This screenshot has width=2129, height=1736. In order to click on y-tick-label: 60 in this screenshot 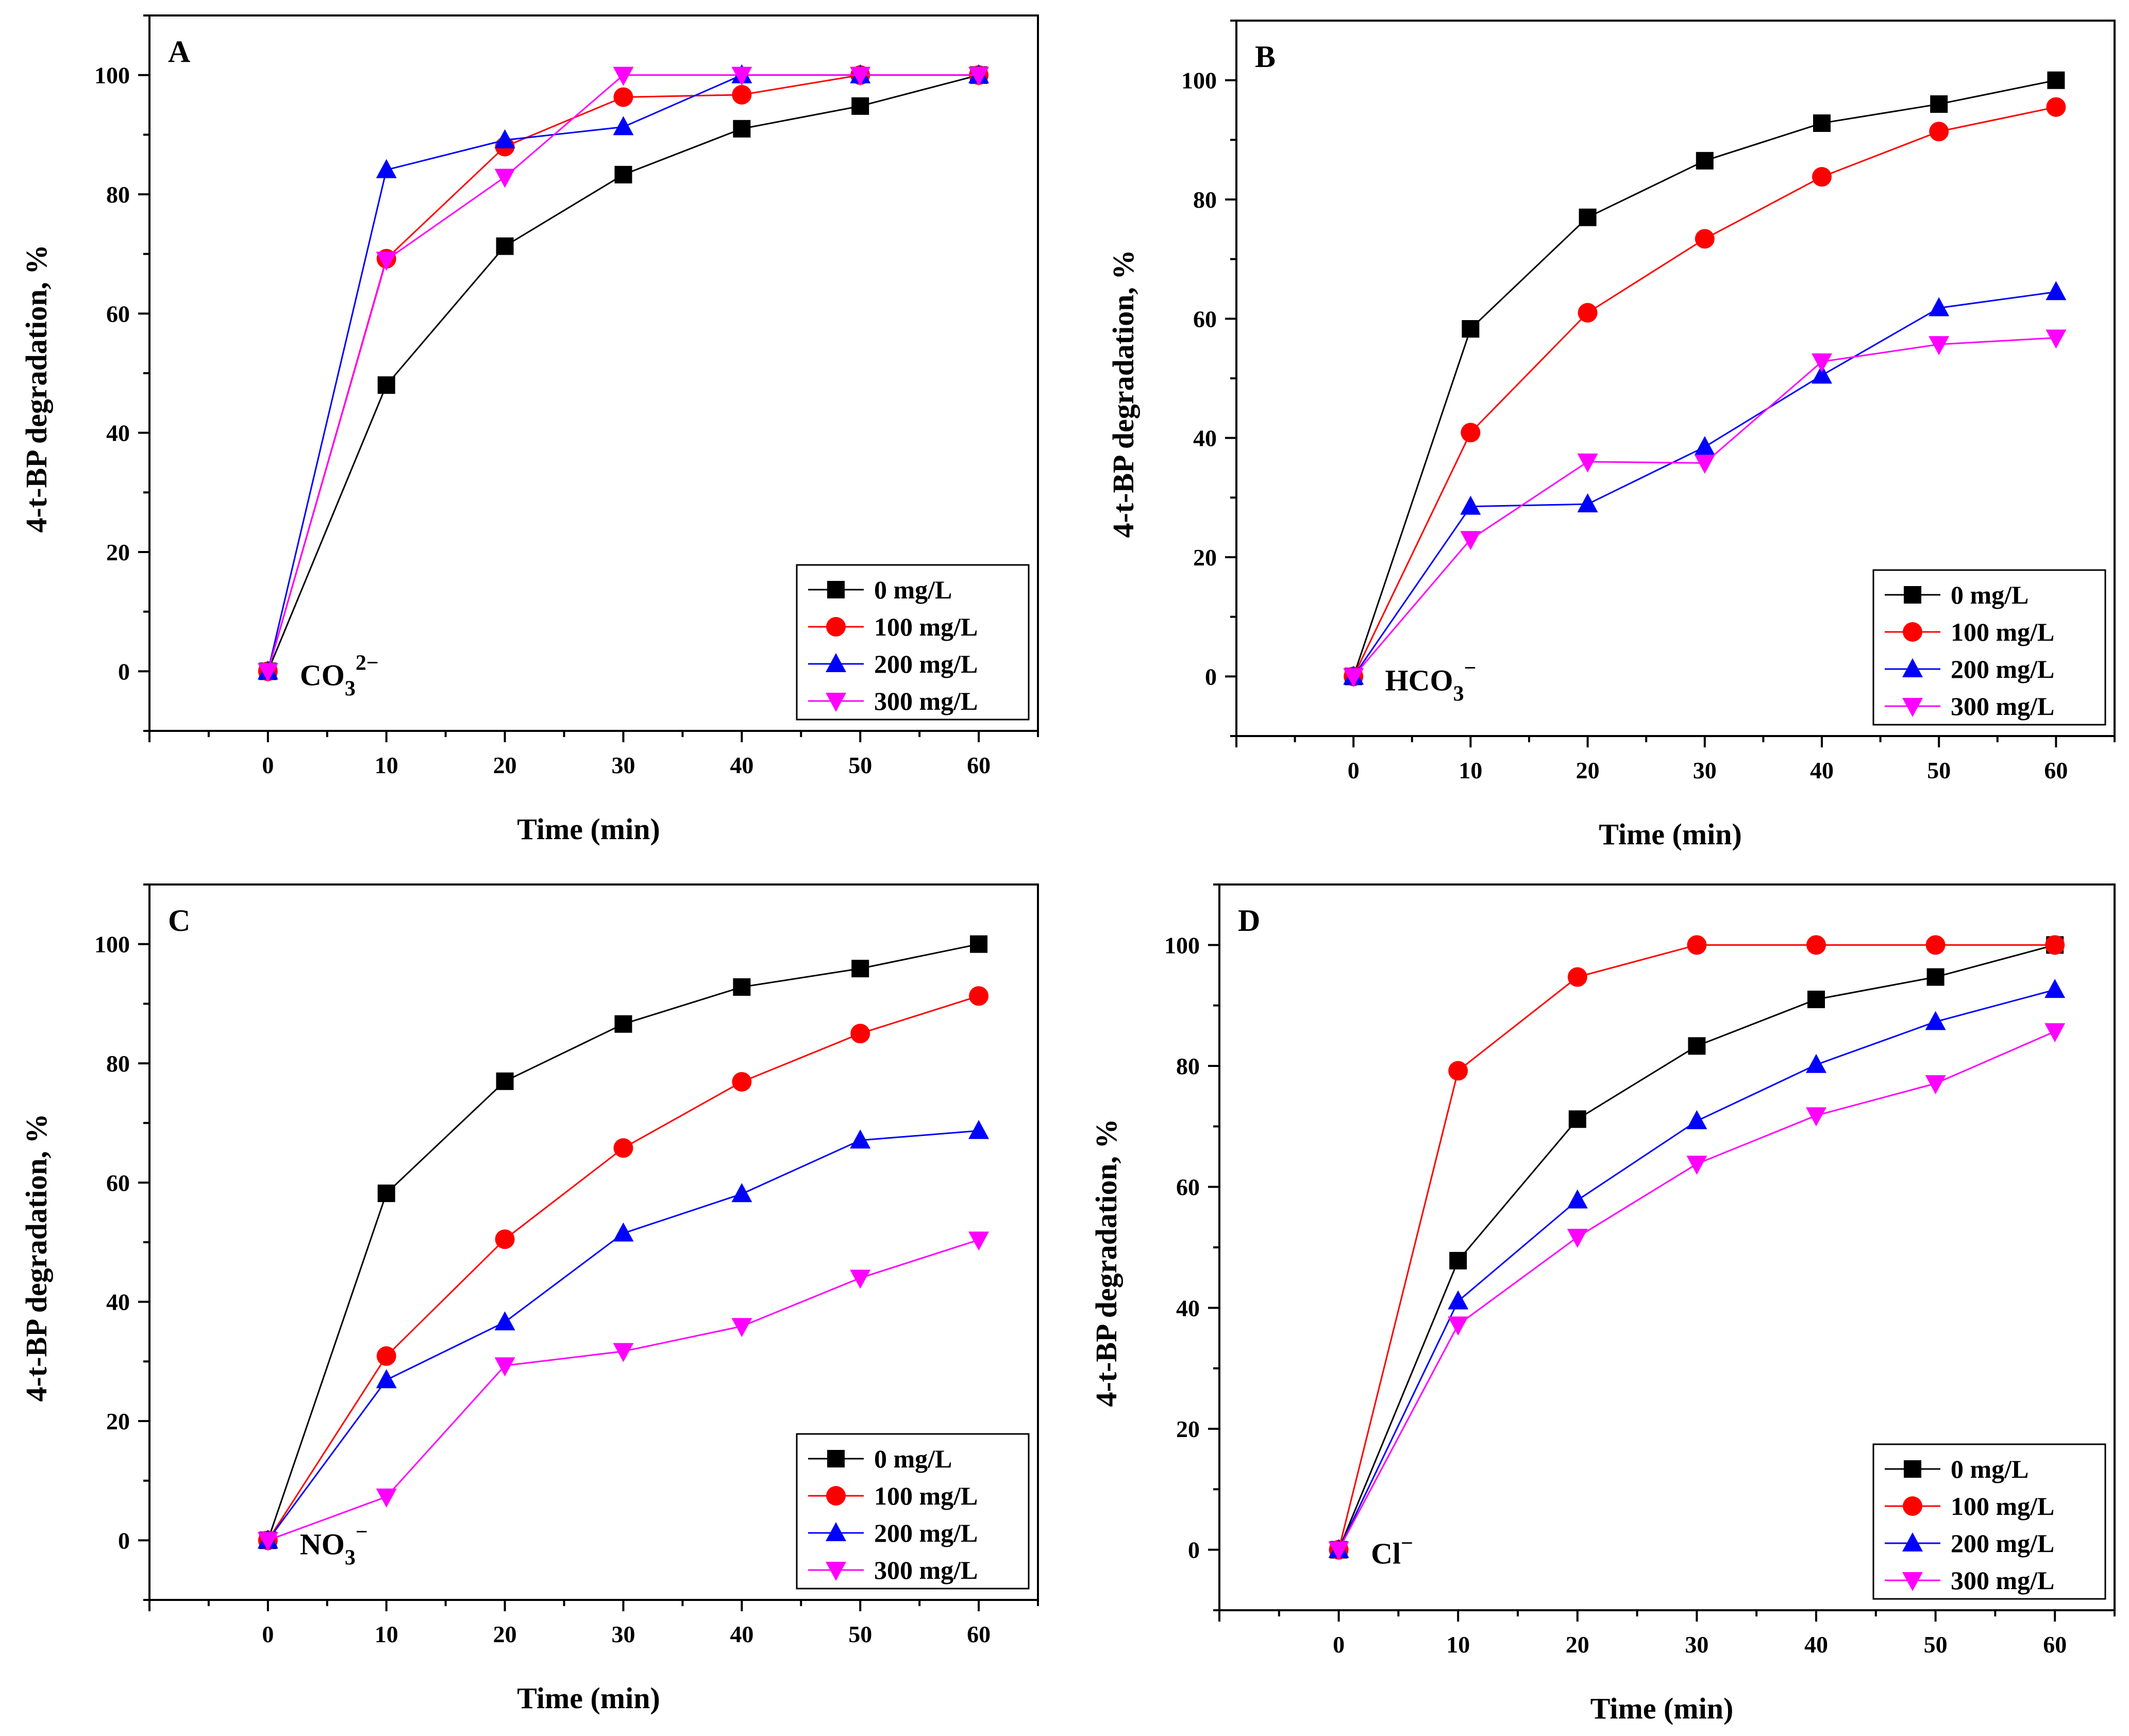, I will do `click(118, 1183)`.